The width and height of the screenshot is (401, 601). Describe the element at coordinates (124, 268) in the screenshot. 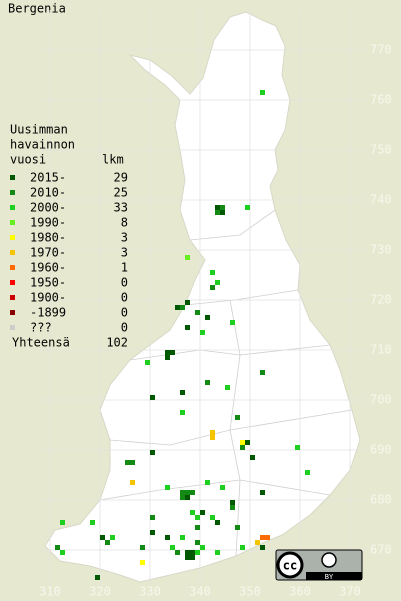

I see `legend-count: 1` at that location.